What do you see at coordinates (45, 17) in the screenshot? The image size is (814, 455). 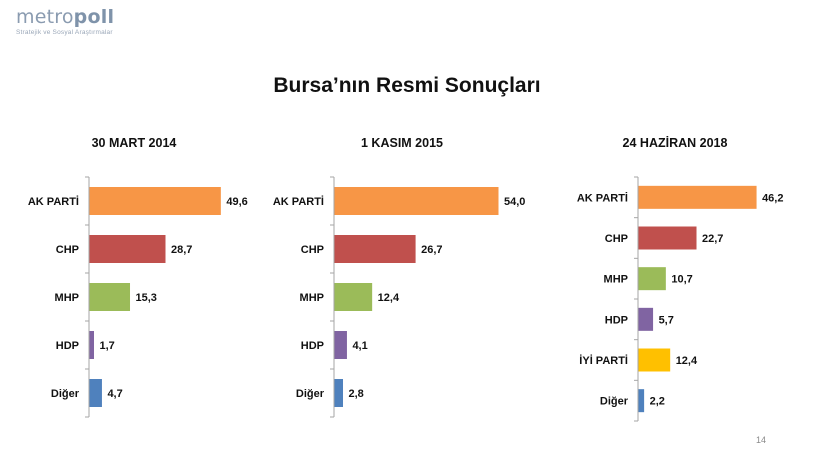 I see `logo-name-light: metro` at bounding box center [45, 17].